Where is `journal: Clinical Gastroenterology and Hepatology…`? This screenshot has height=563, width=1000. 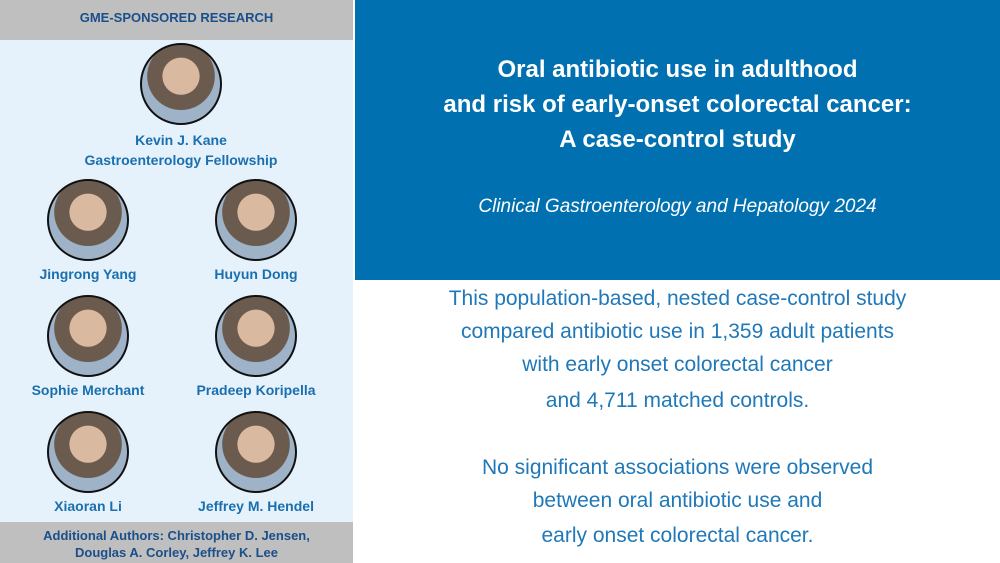 journal: Clinical Gastroenterology and Hepatology… is located at coordinates (677, 206).